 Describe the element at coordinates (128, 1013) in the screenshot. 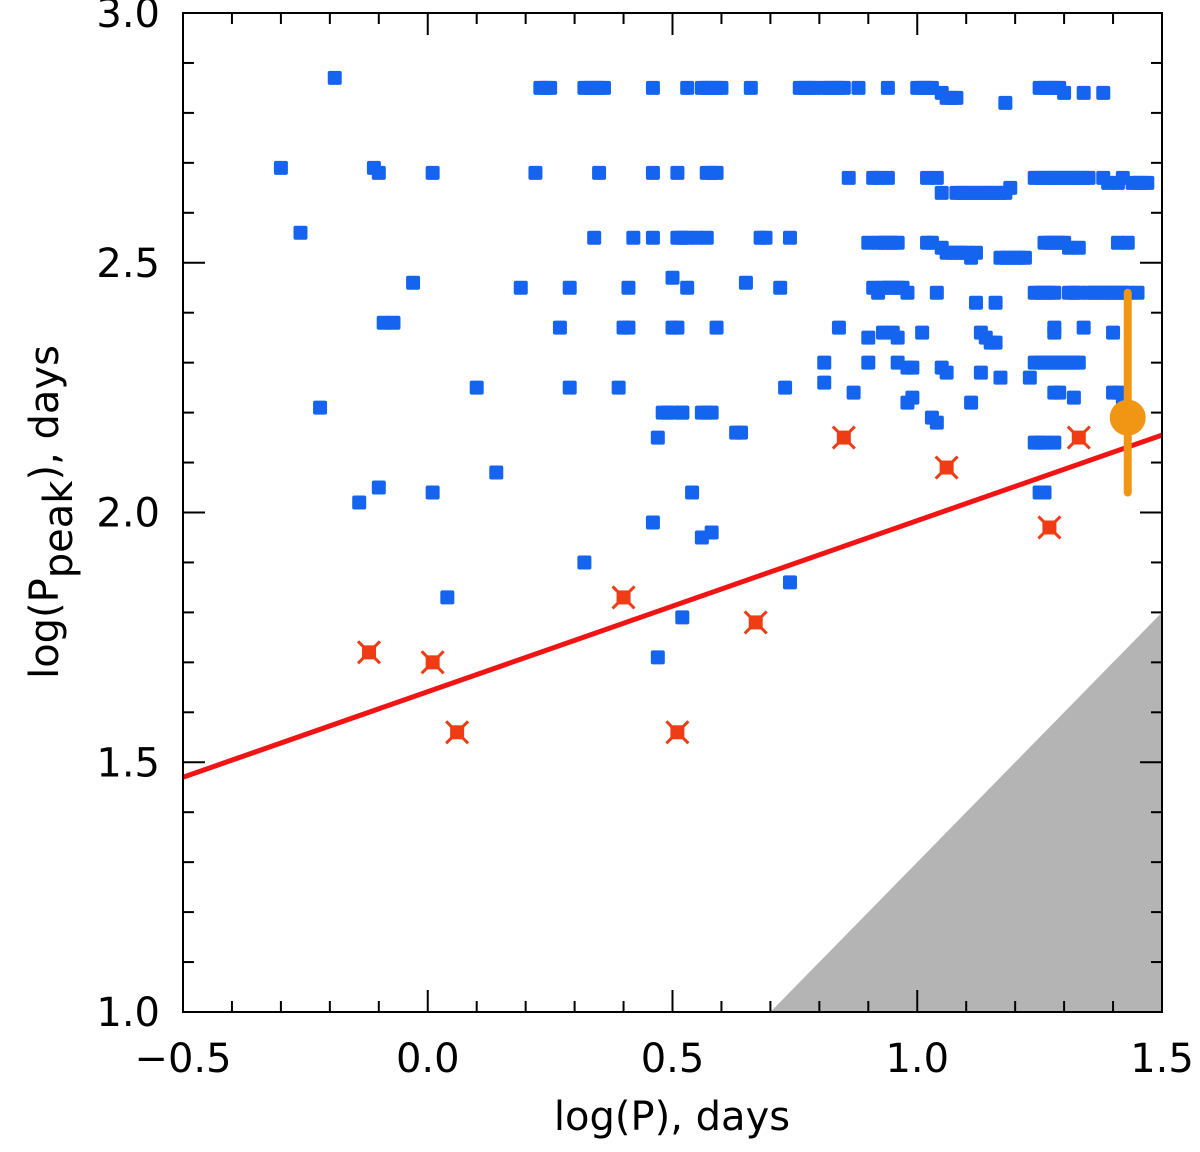

I see `y-tick-label: 1.0` at that location.